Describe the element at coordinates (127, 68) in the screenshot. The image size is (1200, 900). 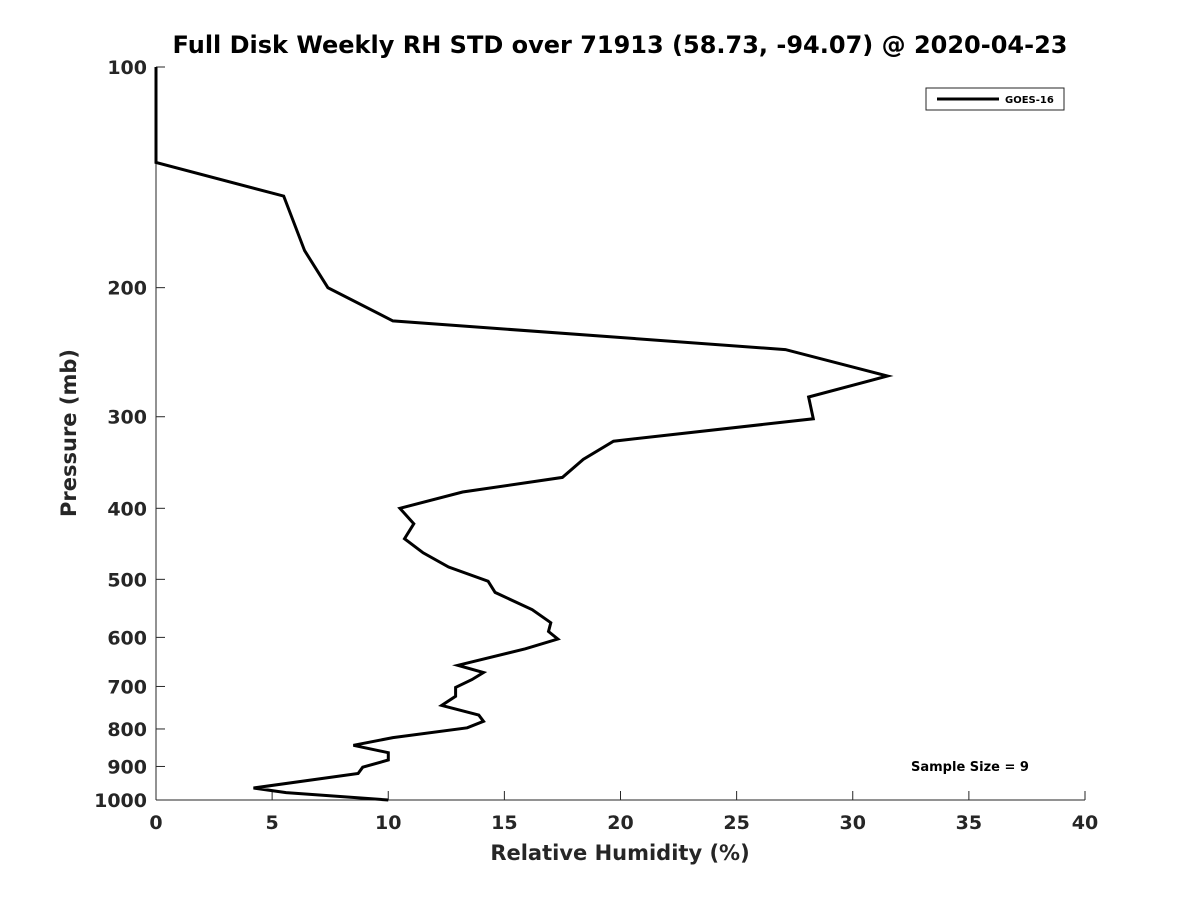
I see `y-tick-label: 100` at that location.